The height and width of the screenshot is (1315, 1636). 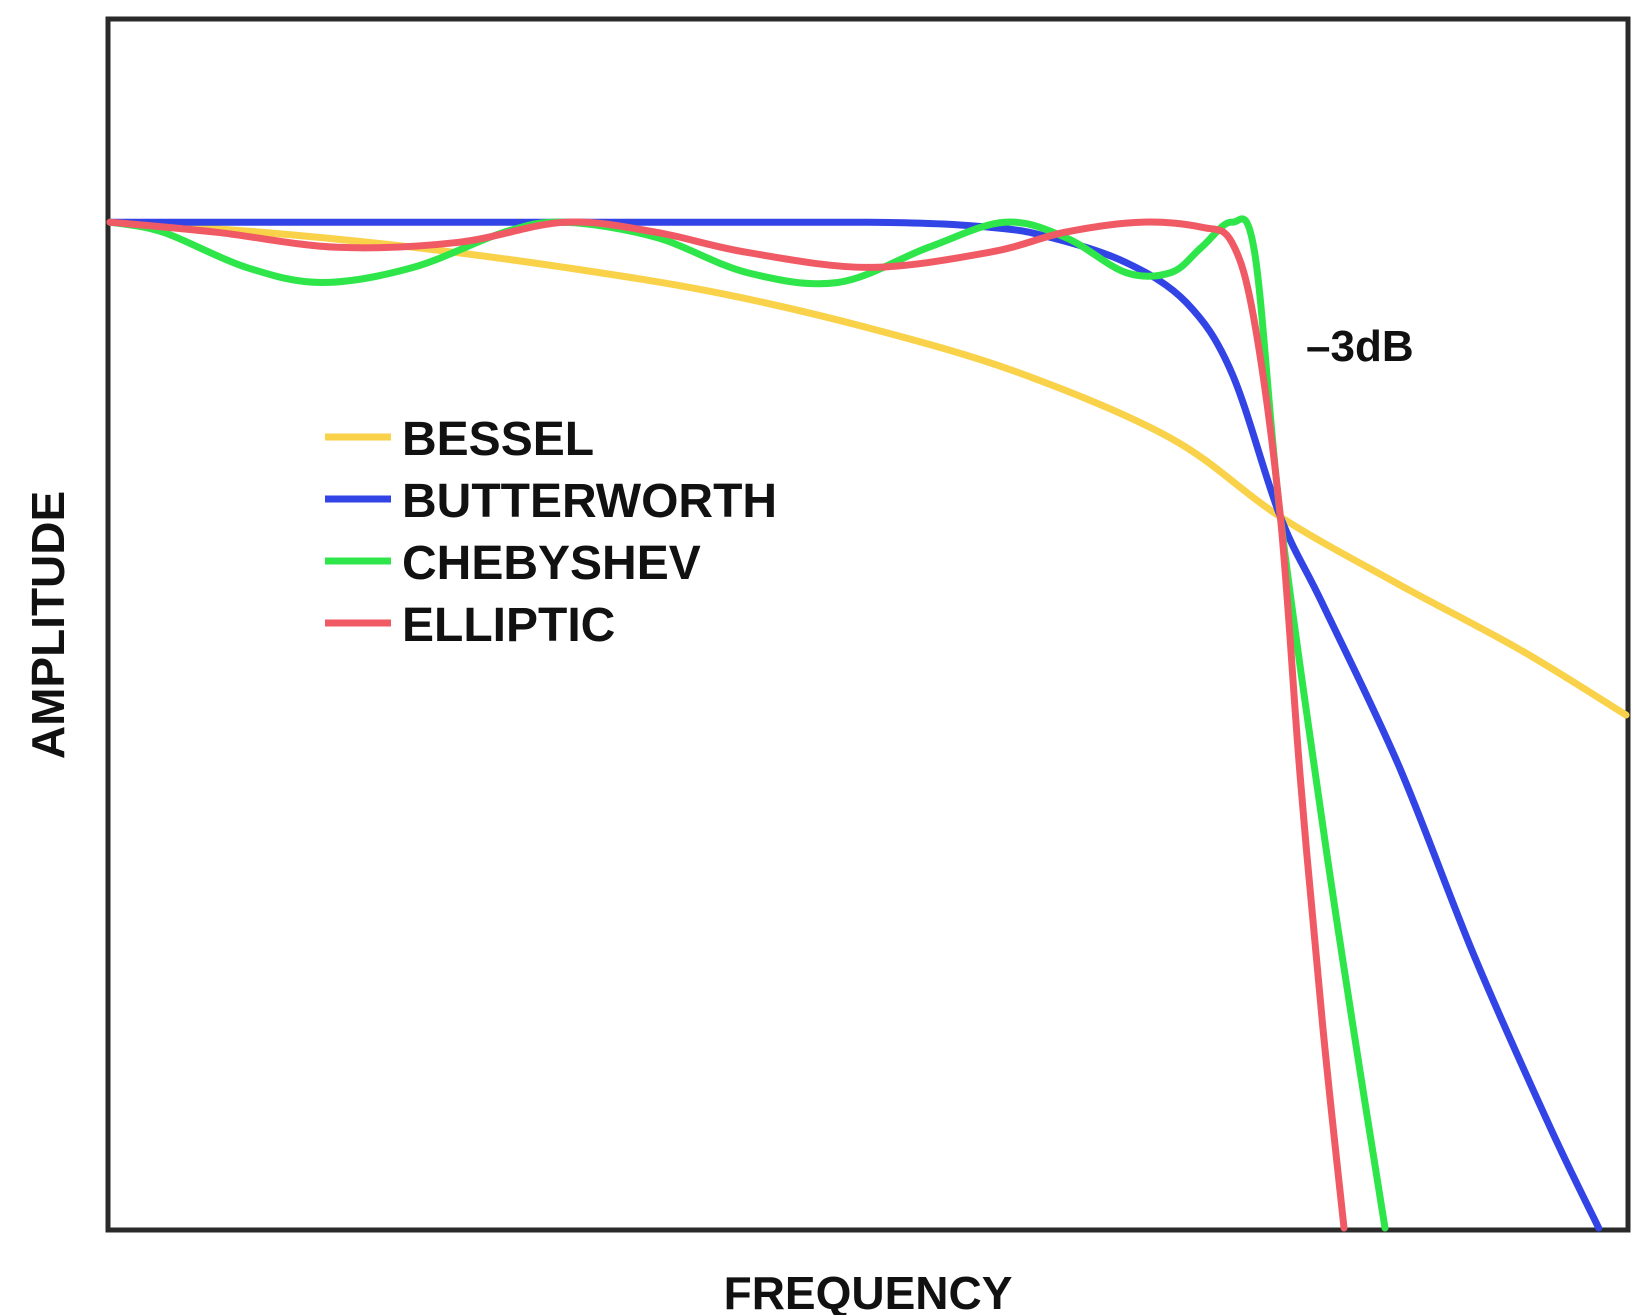 I want to click on legend-label-elliptic: ELLIPTIC, so click(x=508, y=625).